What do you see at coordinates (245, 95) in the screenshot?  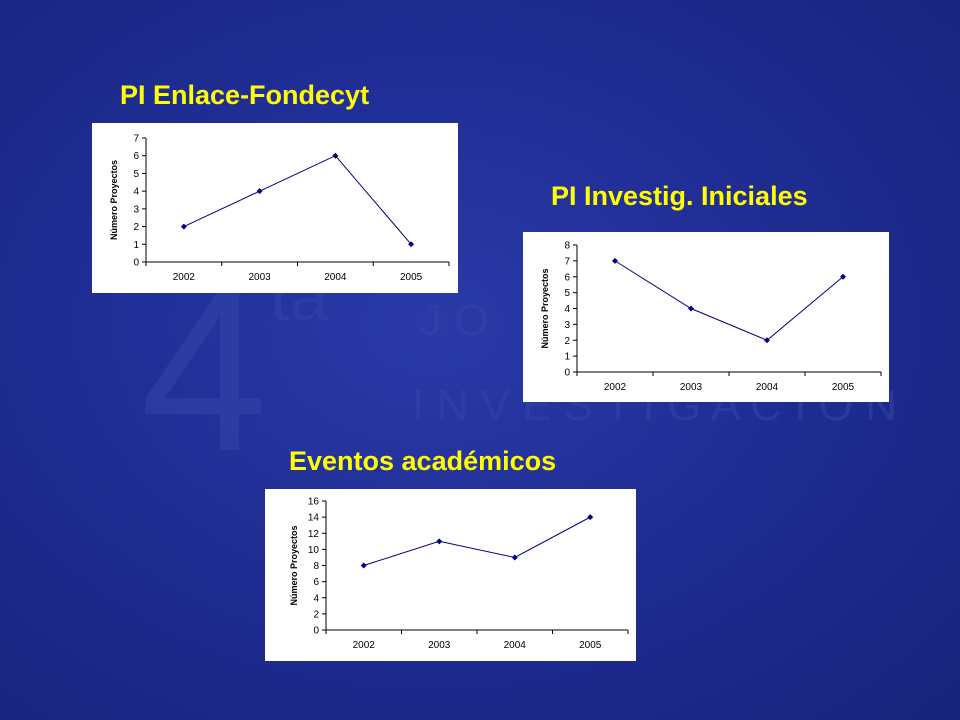 I see `chart-title-enlace-fondecyt: PI Enlace-Fondecyt` at bounding box center [245, 95].